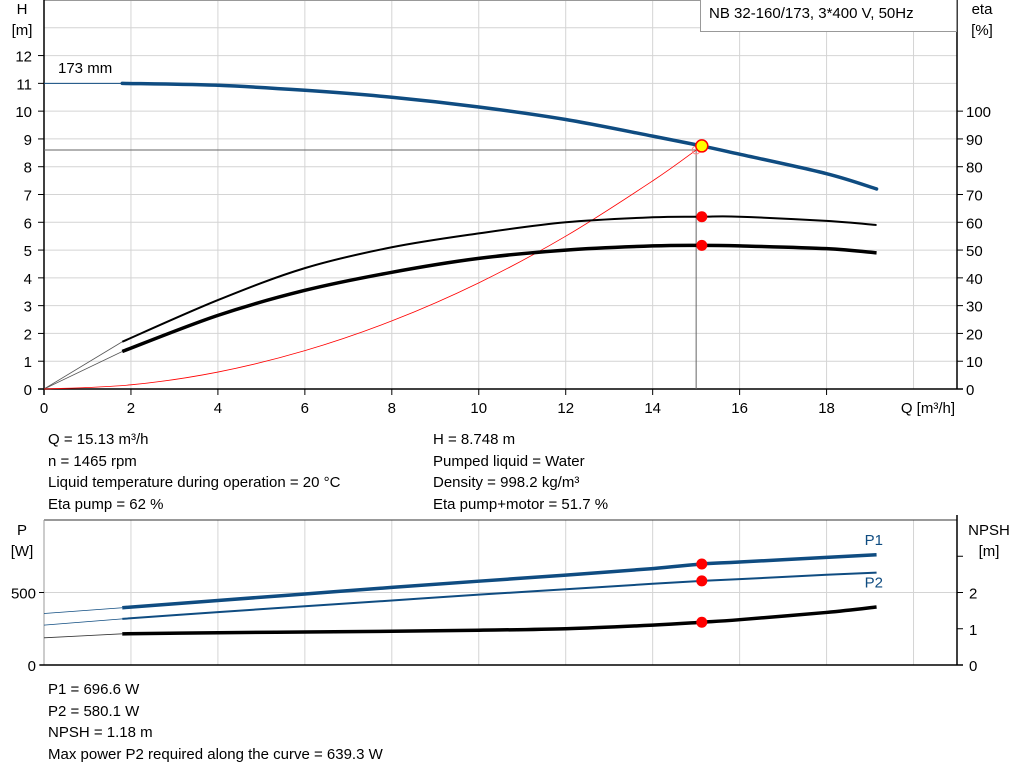 The image size is (1024, 781). I want to click on p2-label: P2, so click(874, 583).